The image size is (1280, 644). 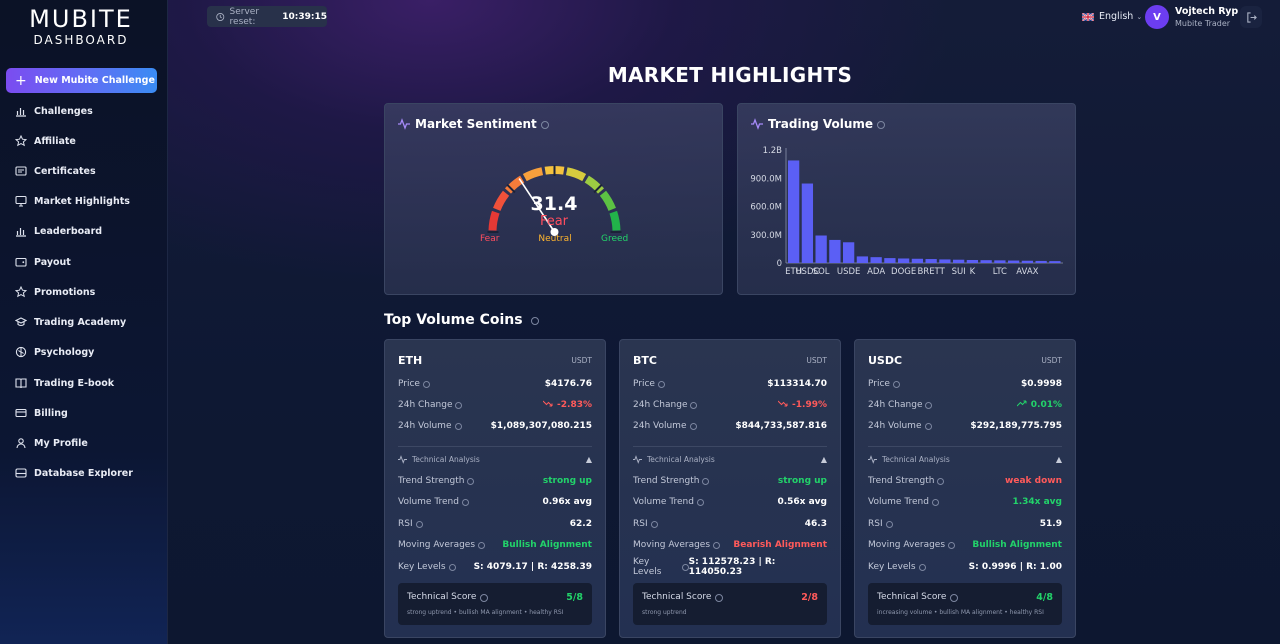 I want to click on sidebar-item-market-highlights: Market Highlights, so click(x=72, y=201).